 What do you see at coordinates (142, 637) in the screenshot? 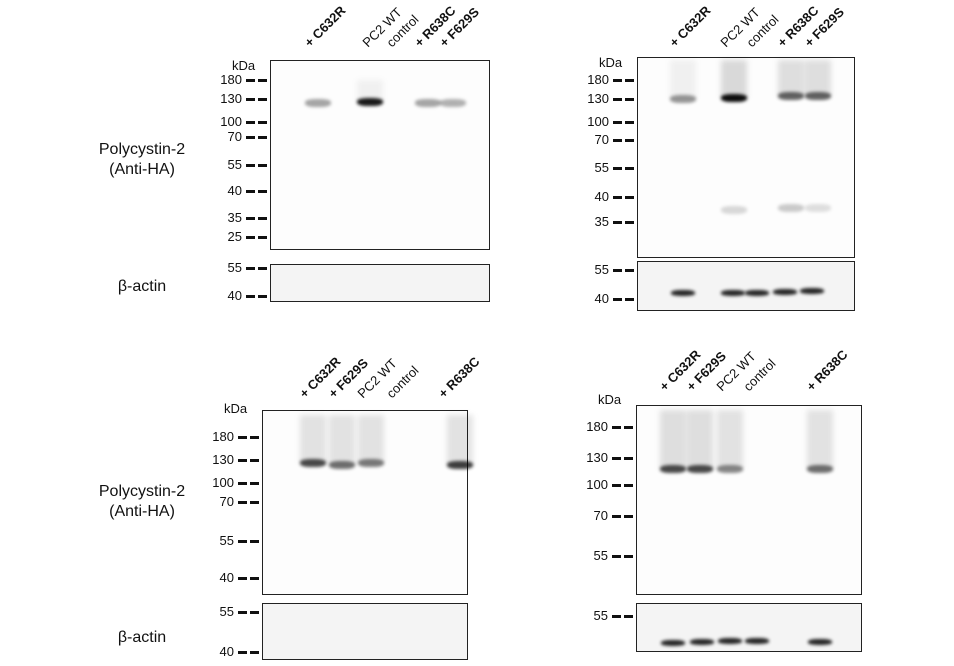
I see `row-label-bottom-actin: β-actin` at bounding box center [142, 637].